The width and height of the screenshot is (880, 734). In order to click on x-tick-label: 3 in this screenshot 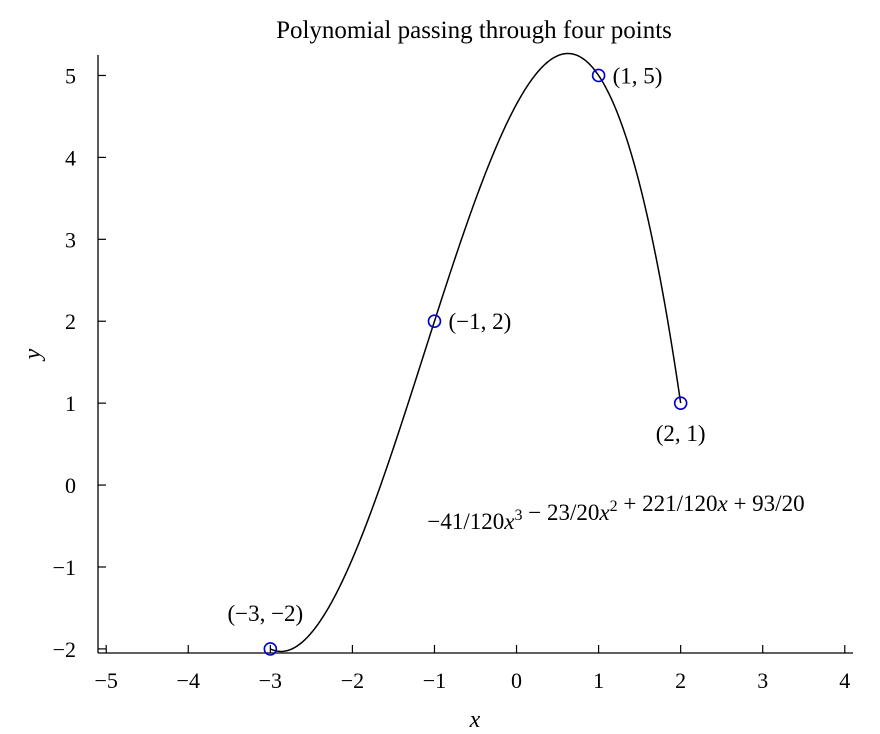, I will do `click(762, 680)`.